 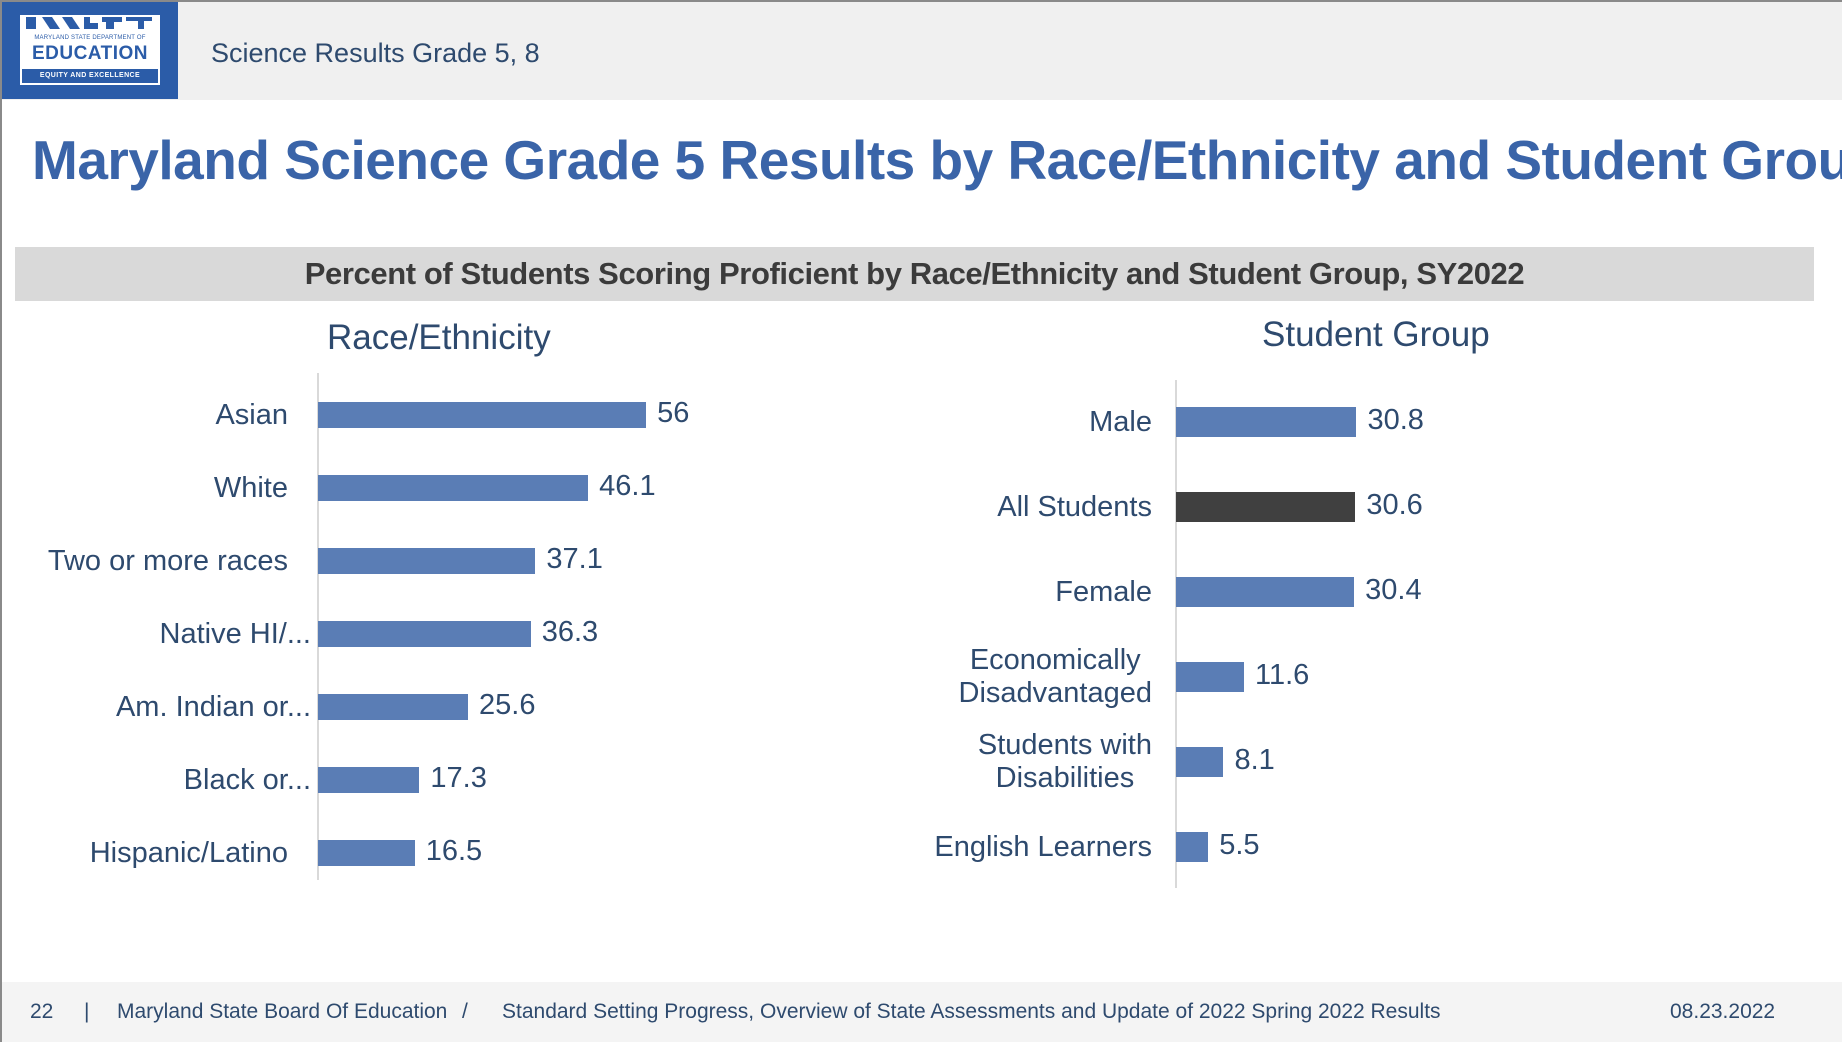 I want to click on logo-department-text: MARYLAND STATE DEPARTMENT OF, so click(x=90, y=38).